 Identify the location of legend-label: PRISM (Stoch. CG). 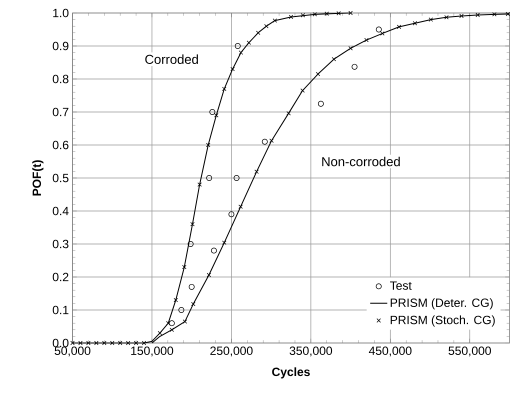
(442, 321).